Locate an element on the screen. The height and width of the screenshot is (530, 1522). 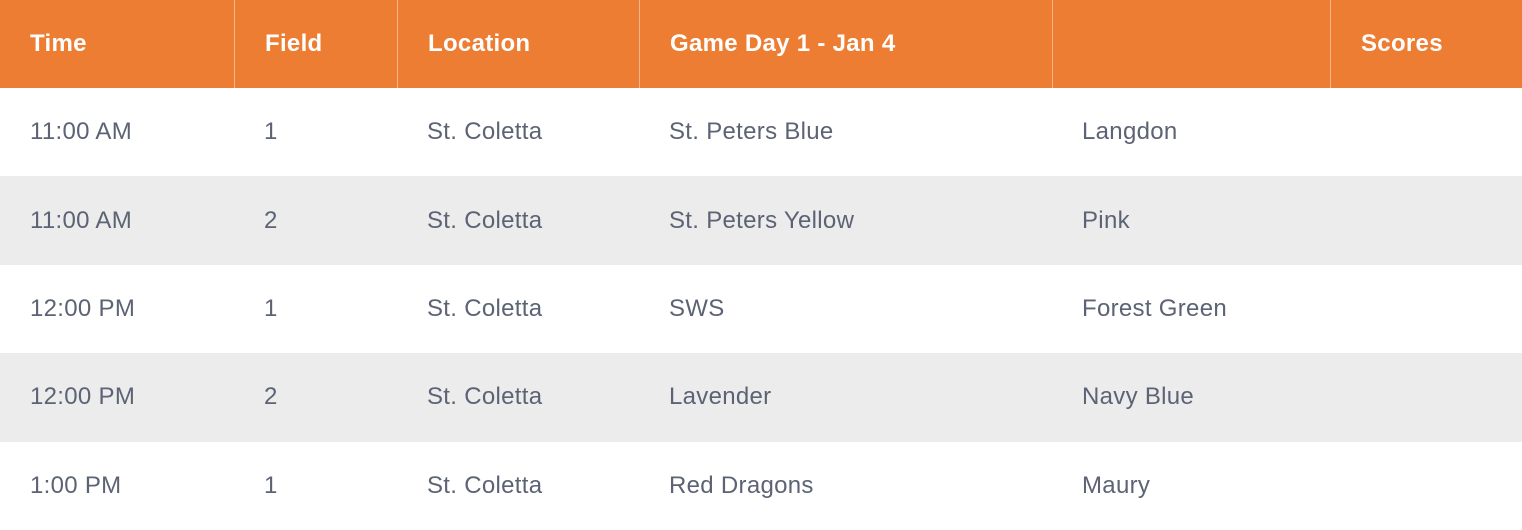
header-away is located at coordinates (1191, 44).